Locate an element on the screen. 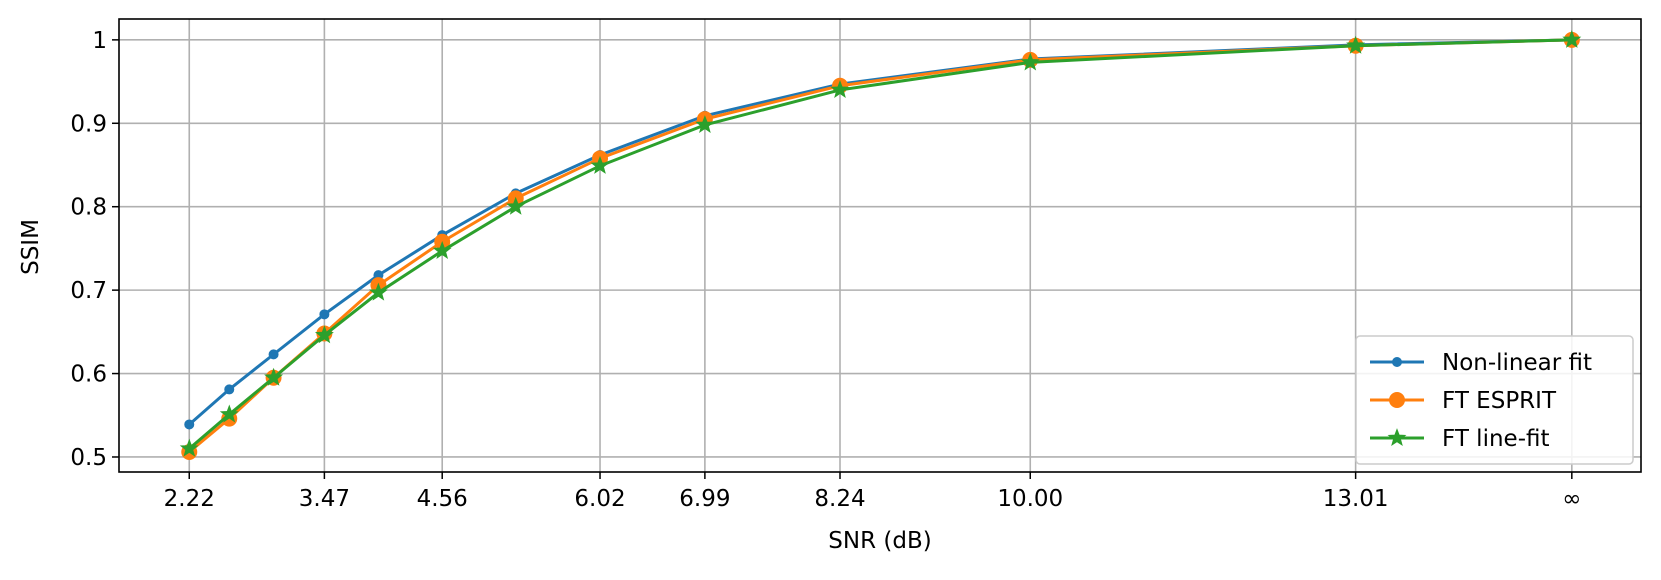 The image size is (1661, 580). x-tick-label: 8.24 is located at coordinates (839, 499).